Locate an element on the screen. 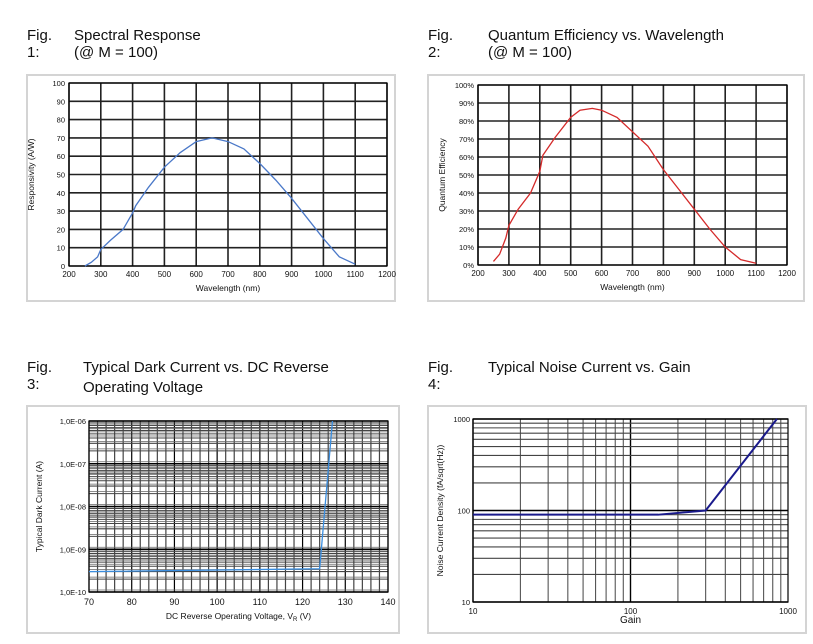  y-tick-label: 40% is located at coordinates (466, 193).